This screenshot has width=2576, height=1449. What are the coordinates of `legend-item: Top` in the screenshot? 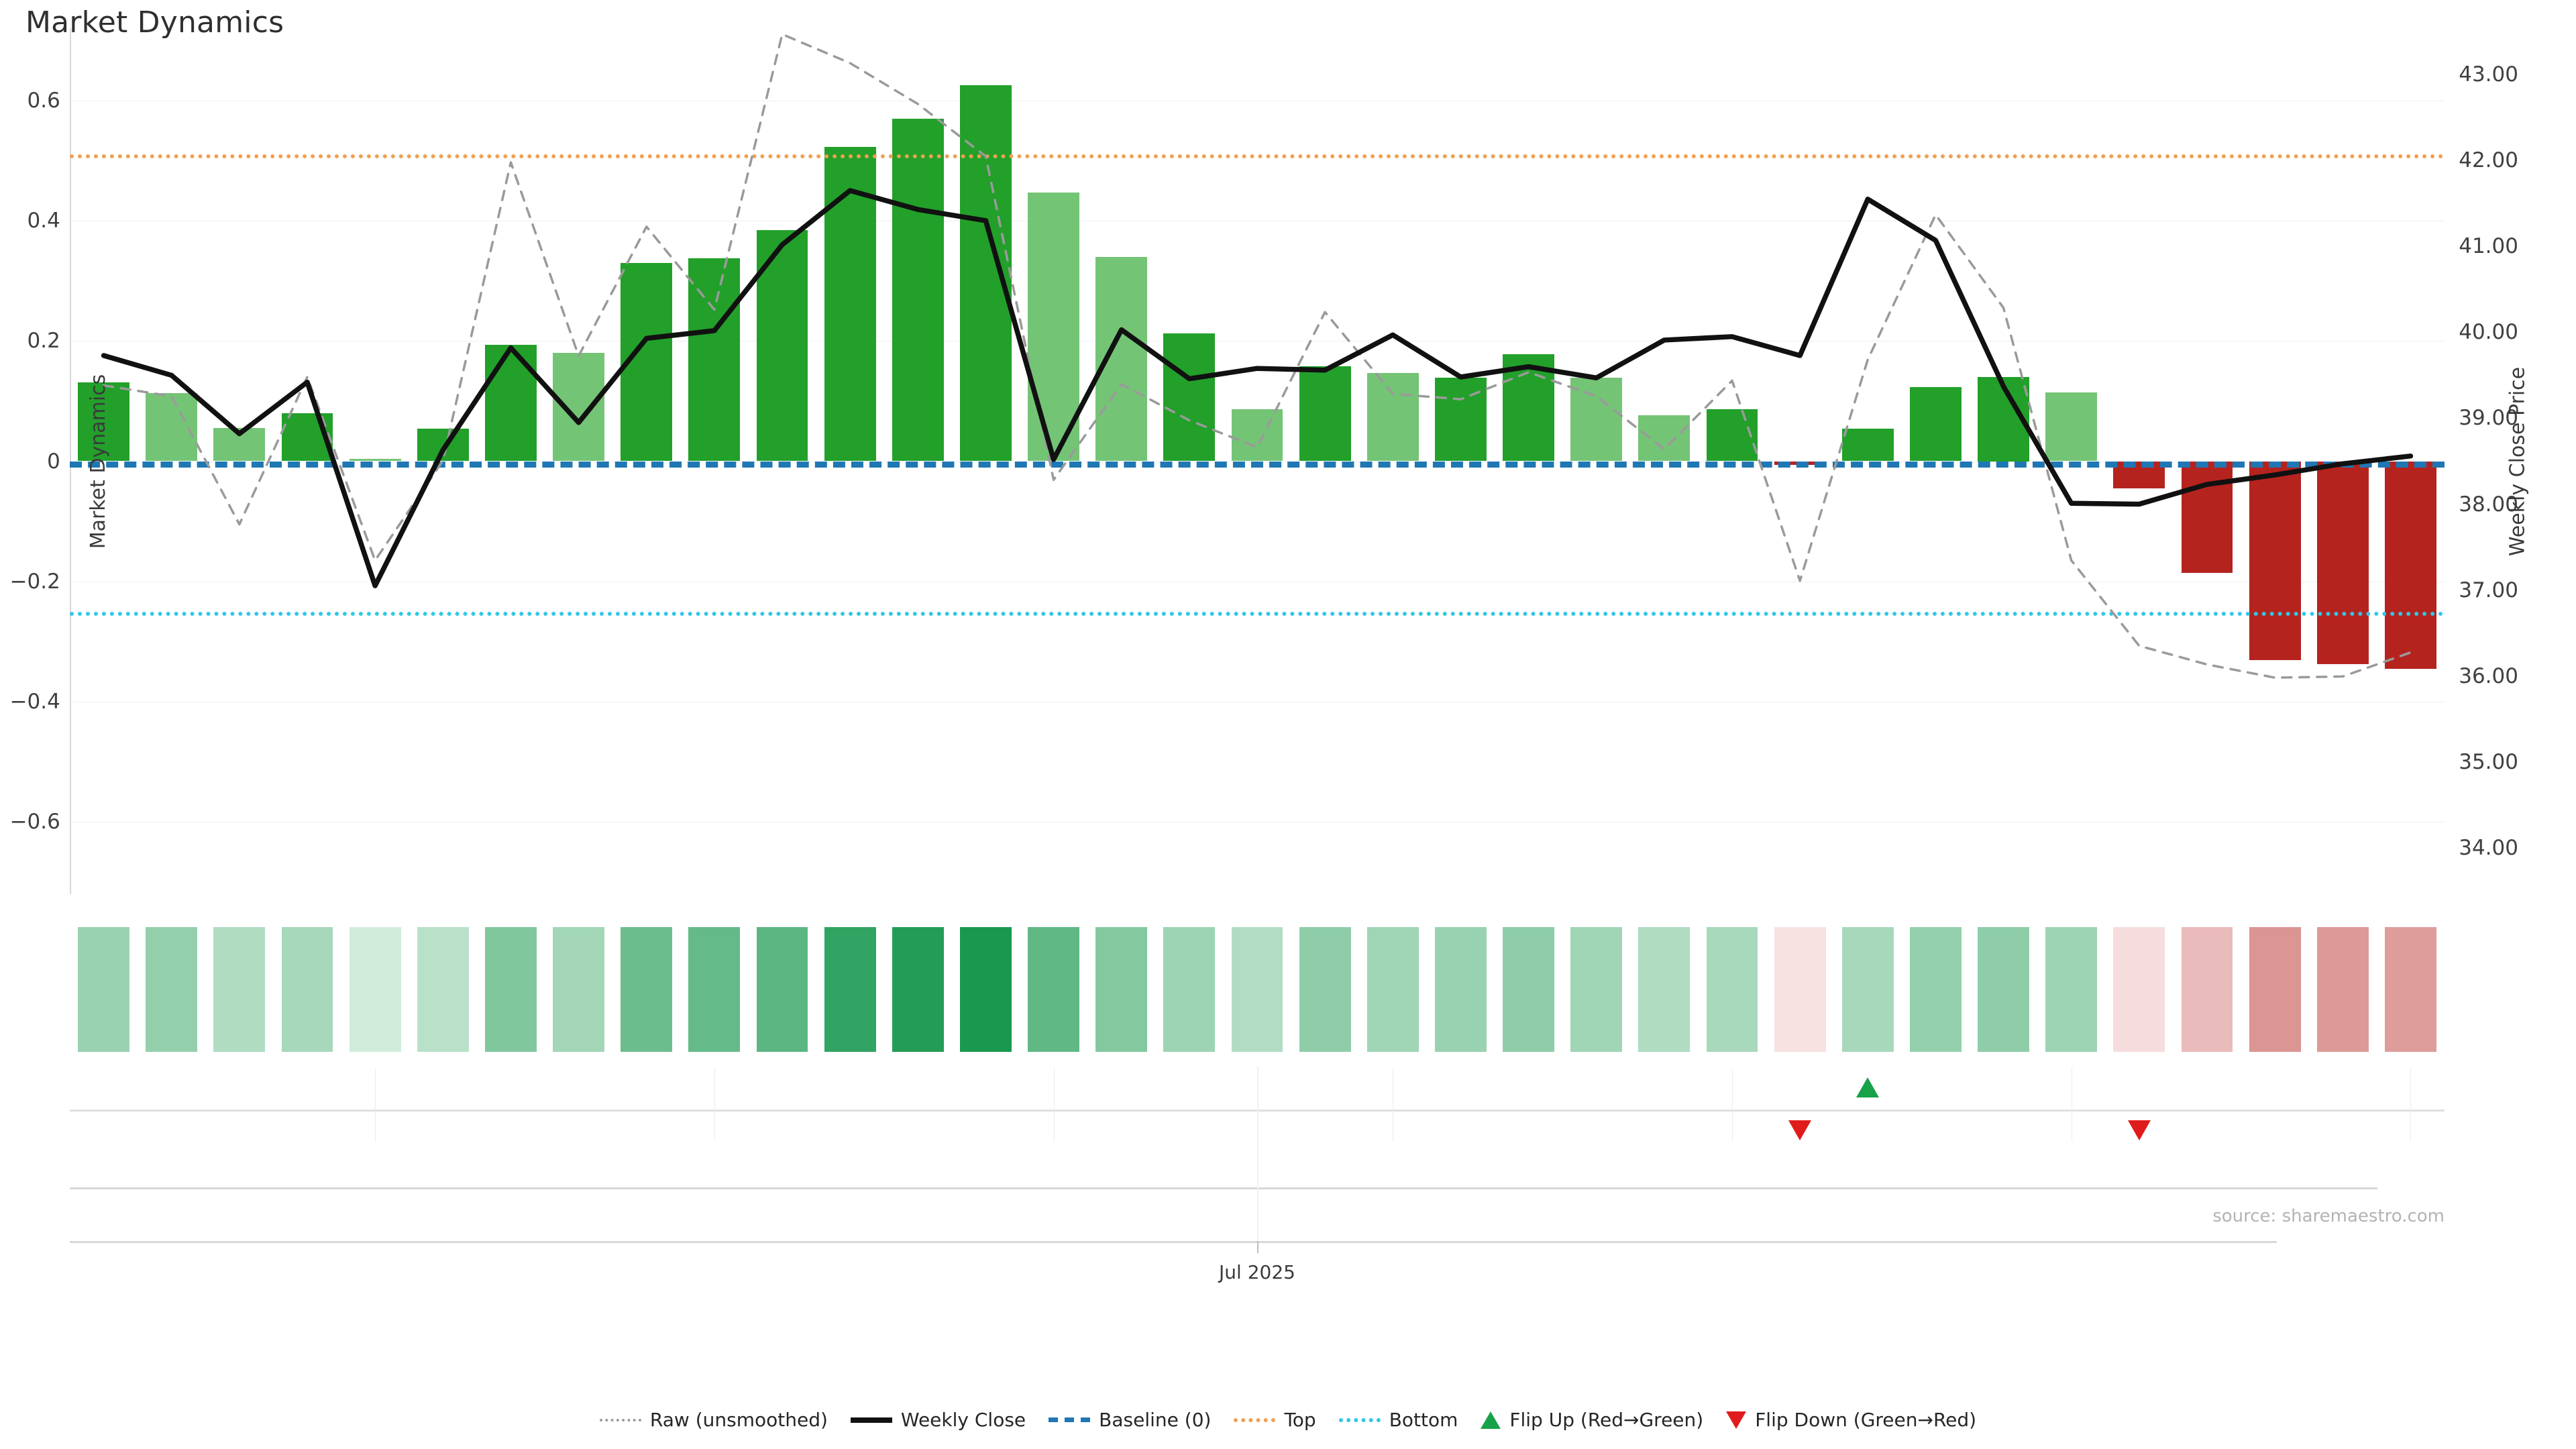 It's located at (1275, 1420).